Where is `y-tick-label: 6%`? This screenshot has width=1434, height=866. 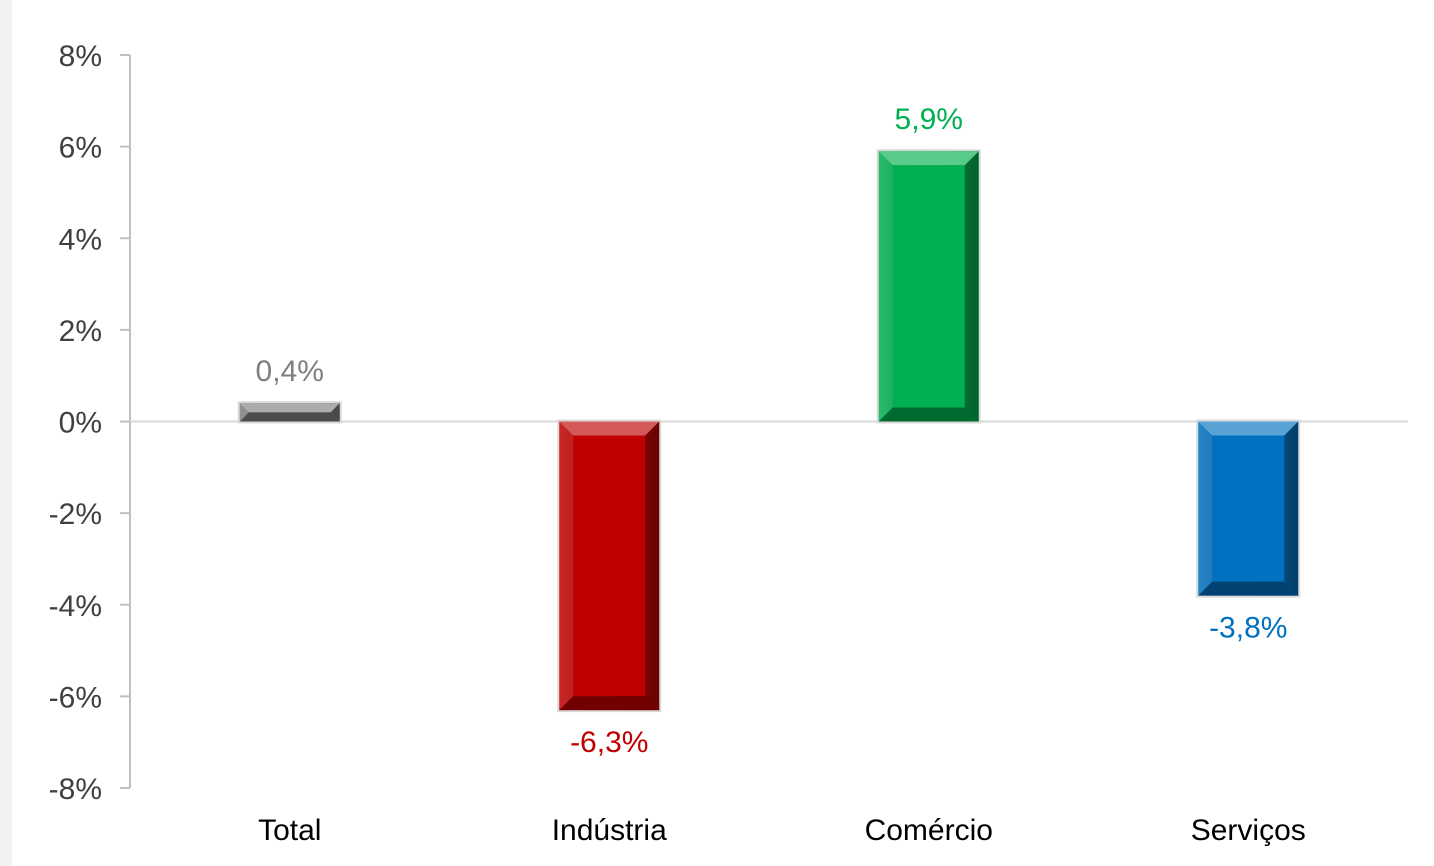
y-tick-label: 6% is located at coordinates (80, 148).